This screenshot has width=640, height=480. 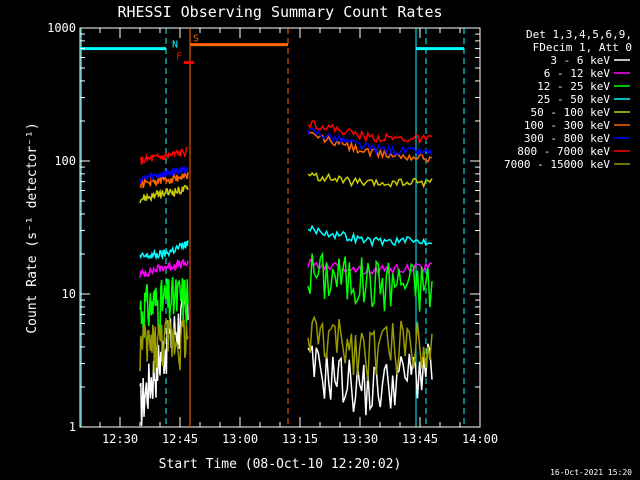 I want to click on x-tick-label: 13:00, so click(x=240, y=439).